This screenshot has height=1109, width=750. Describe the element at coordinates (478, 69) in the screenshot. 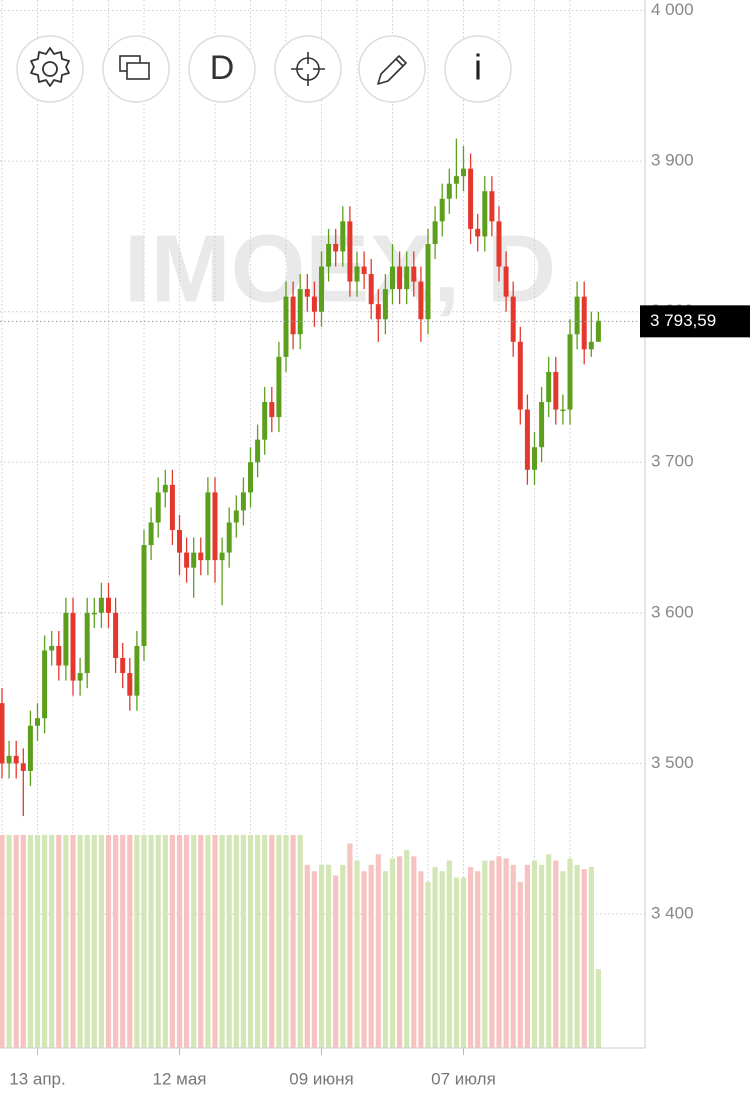

I see `info-button: i` at that location.